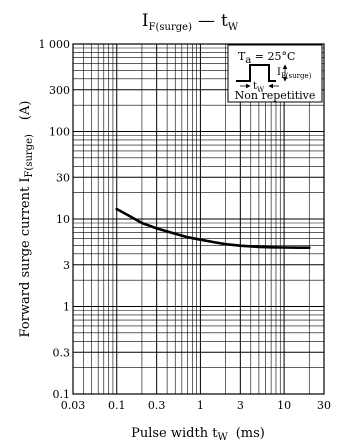 The image size is (342, 447). I want to click on y-tick-label: 30, so click(63, 177).